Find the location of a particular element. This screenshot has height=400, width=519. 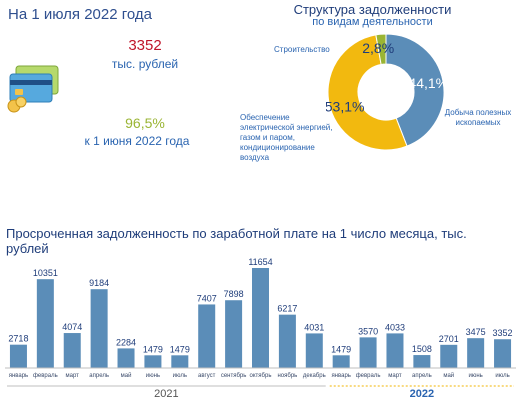

label-mining: Добыча полезных ископаемых is located at coordinates (478, 117).